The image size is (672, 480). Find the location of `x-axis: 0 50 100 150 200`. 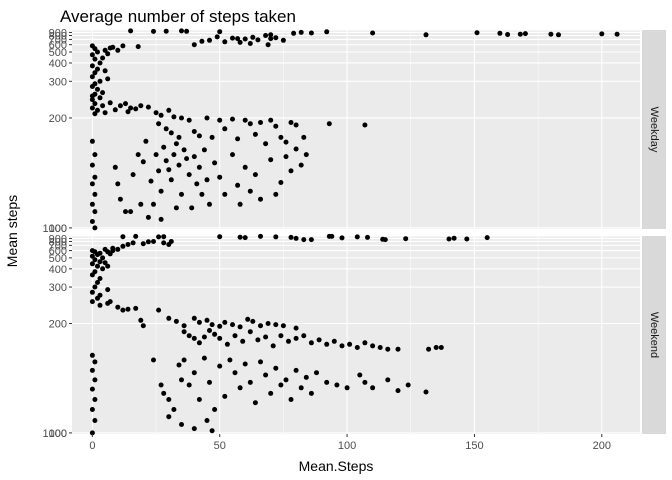

x-axis: 0 50 100 150 200 is located at coordinates (350, 443).